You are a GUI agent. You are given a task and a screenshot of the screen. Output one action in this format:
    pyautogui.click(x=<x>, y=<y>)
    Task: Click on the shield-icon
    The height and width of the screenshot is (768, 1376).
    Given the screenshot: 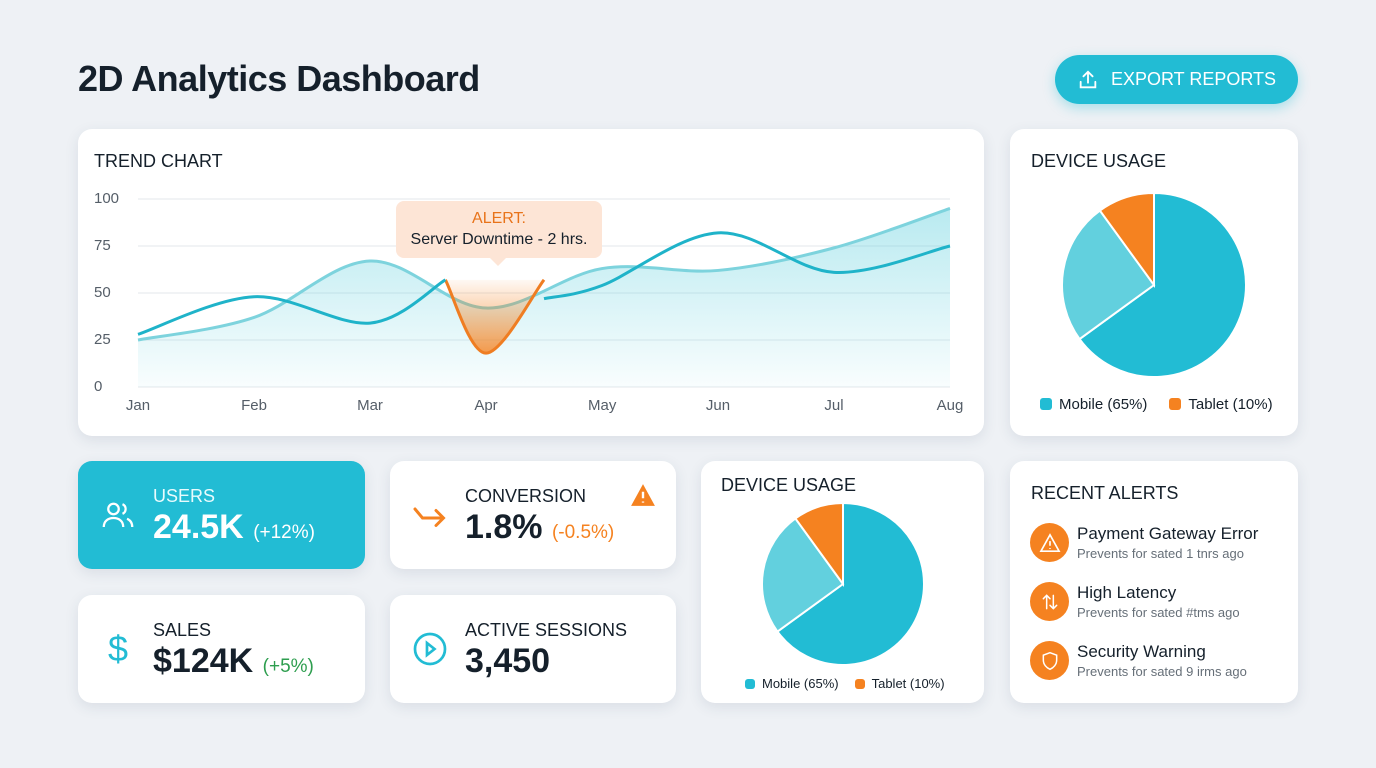 What is the action you would take?
    pyautogui.click(x=1049, y=660)
    